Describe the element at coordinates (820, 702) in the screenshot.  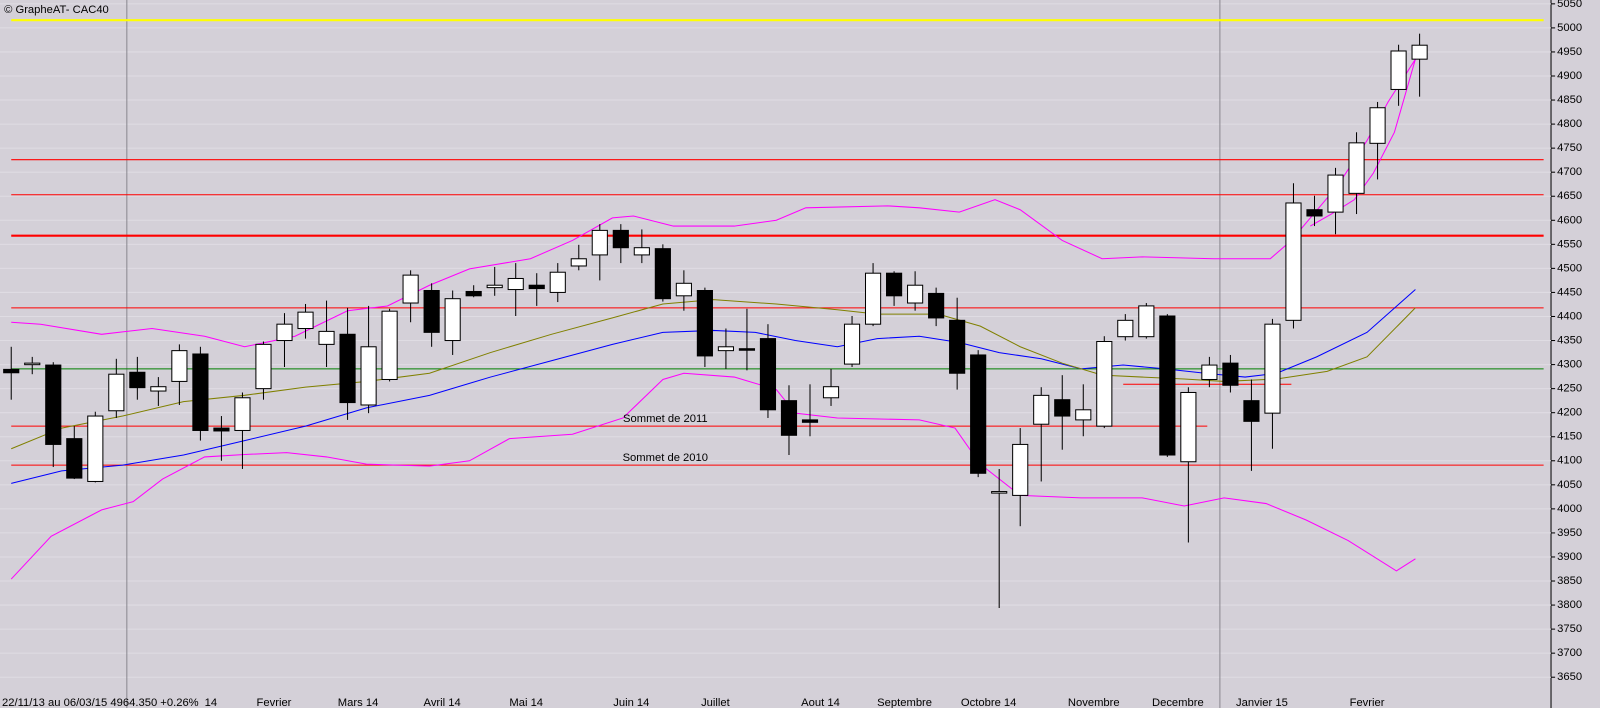
I see `x-tick-label: Aout 14` at that location.